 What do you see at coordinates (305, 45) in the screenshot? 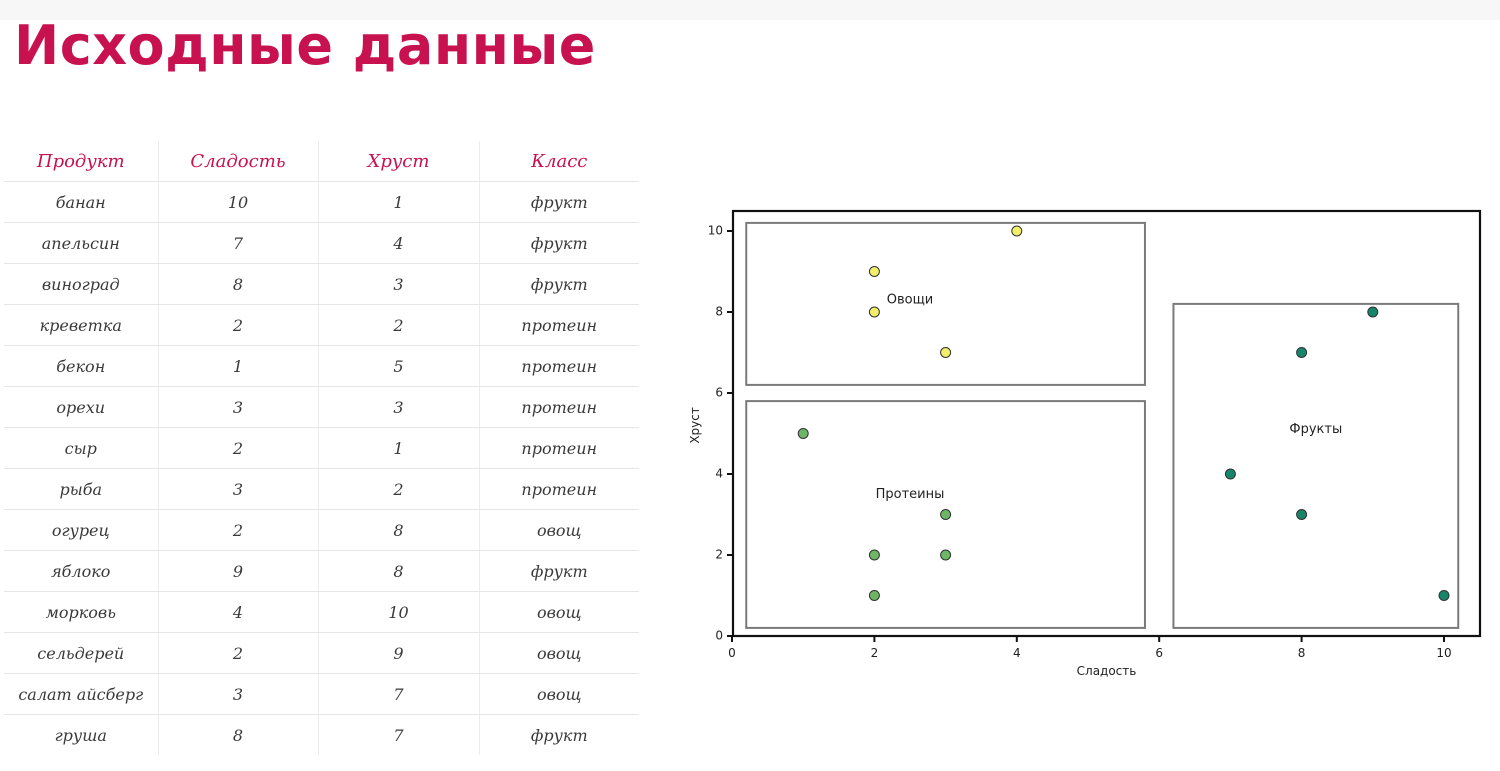
I see `page-title: Исходные данные` at bounding box center [305, 45].